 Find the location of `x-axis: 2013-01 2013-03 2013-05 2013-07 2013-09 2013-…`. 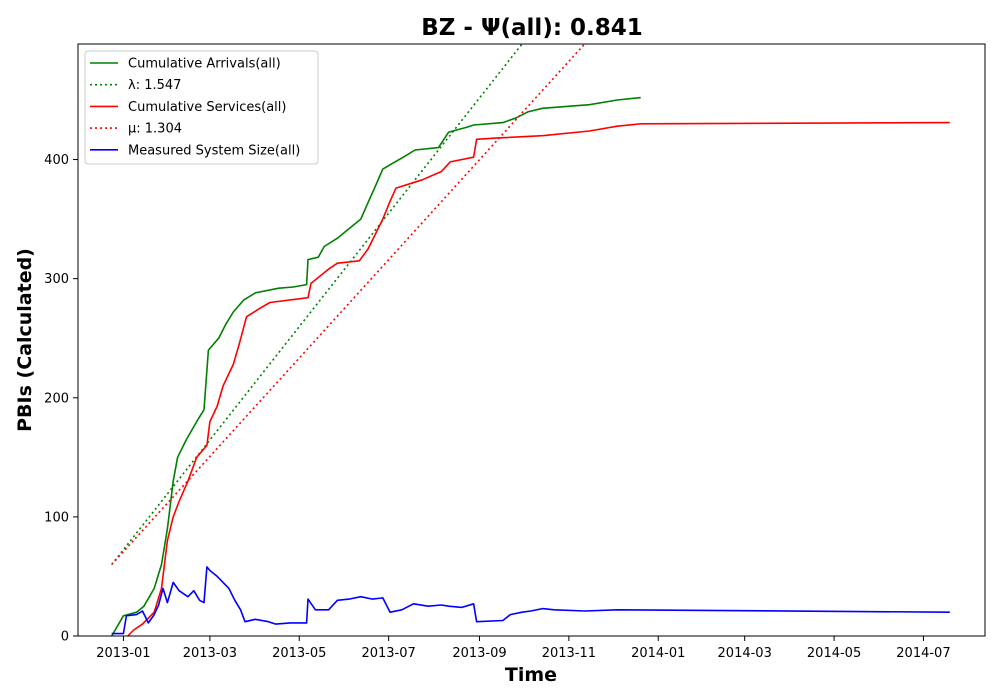

x-axis: 2013-01 2013-03 2013-05 2013-07 2013-09 2013-… is located at coordinates (523, 648).